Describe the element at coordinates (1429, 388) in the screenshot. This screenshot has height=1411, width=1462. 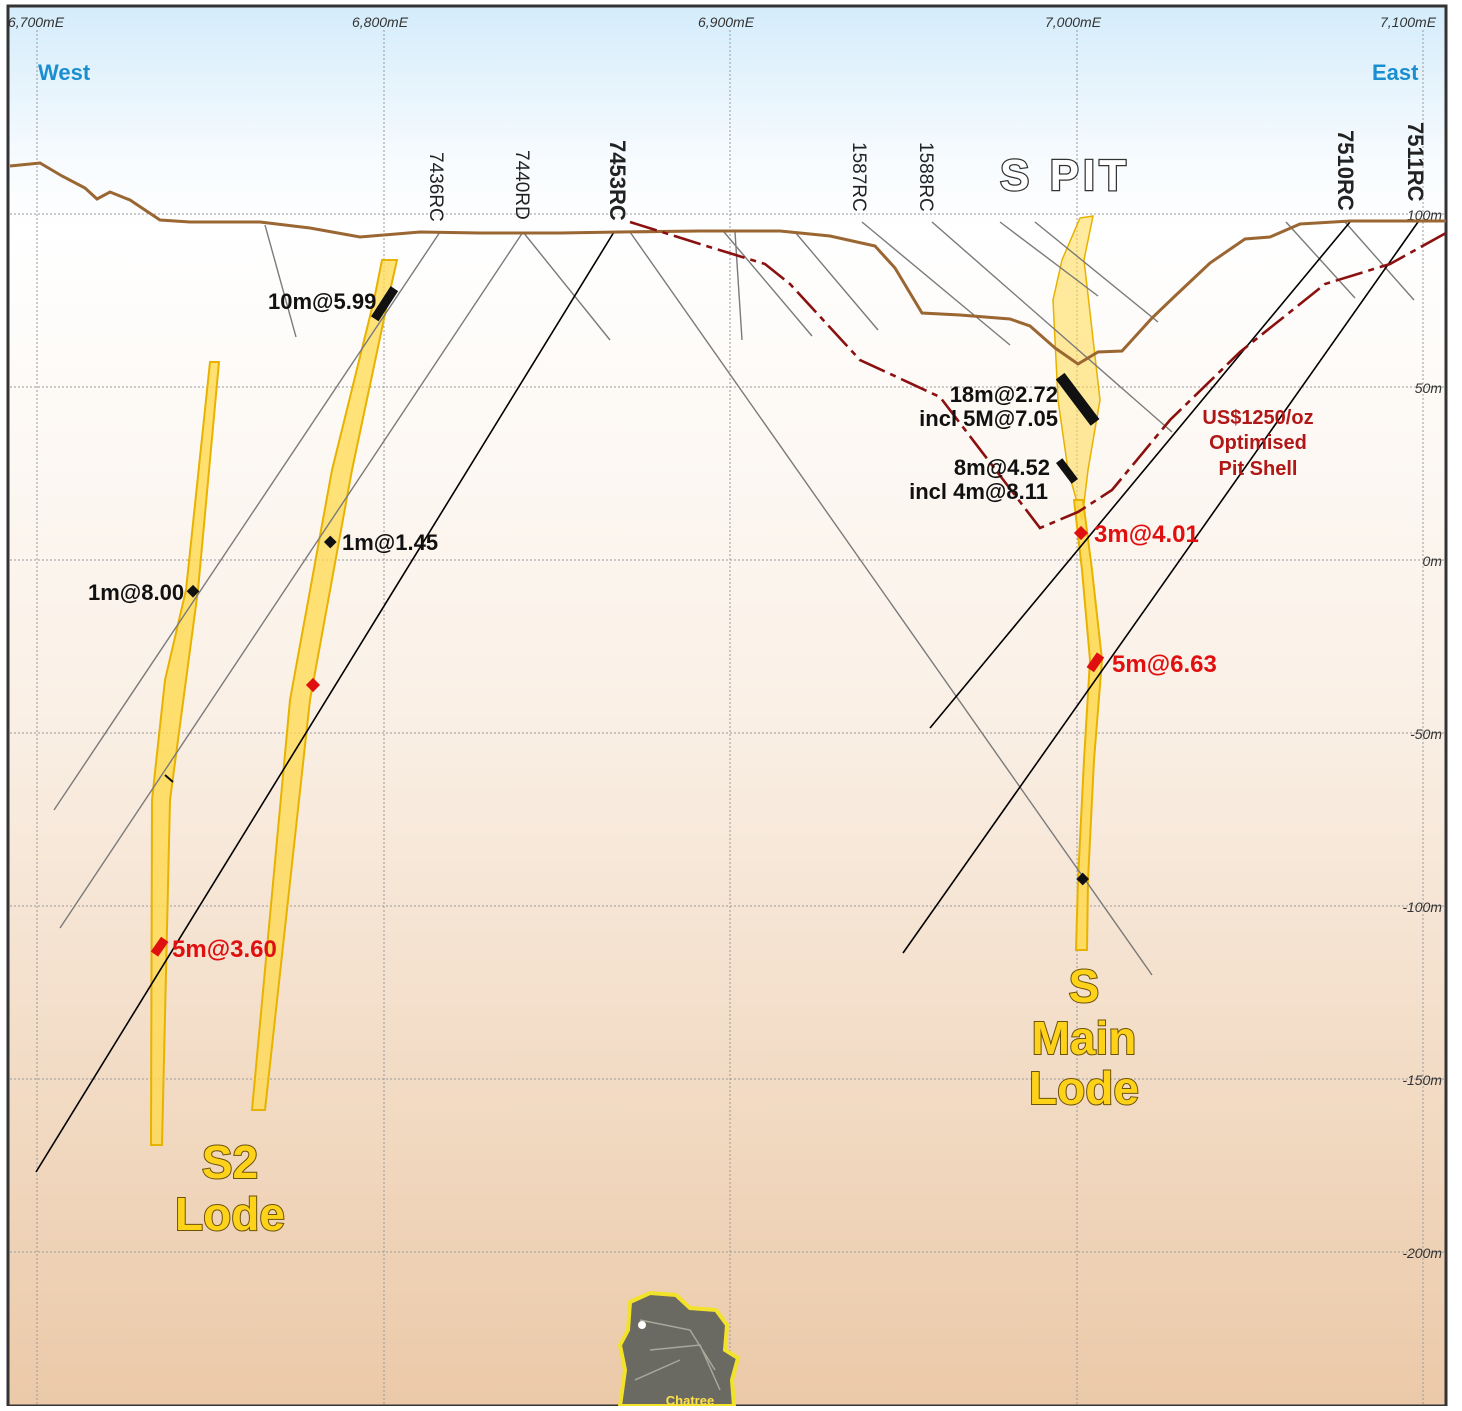
I see `rl-label-50: 50m` at that location.